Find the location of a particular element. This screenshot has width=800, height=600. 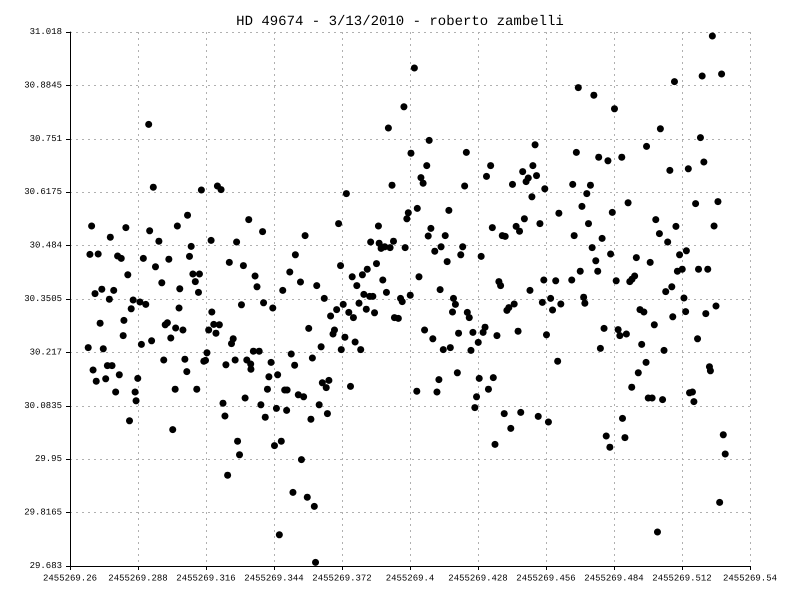

x-tick-label: 2455269.288 is located at coordinates (138, 579).